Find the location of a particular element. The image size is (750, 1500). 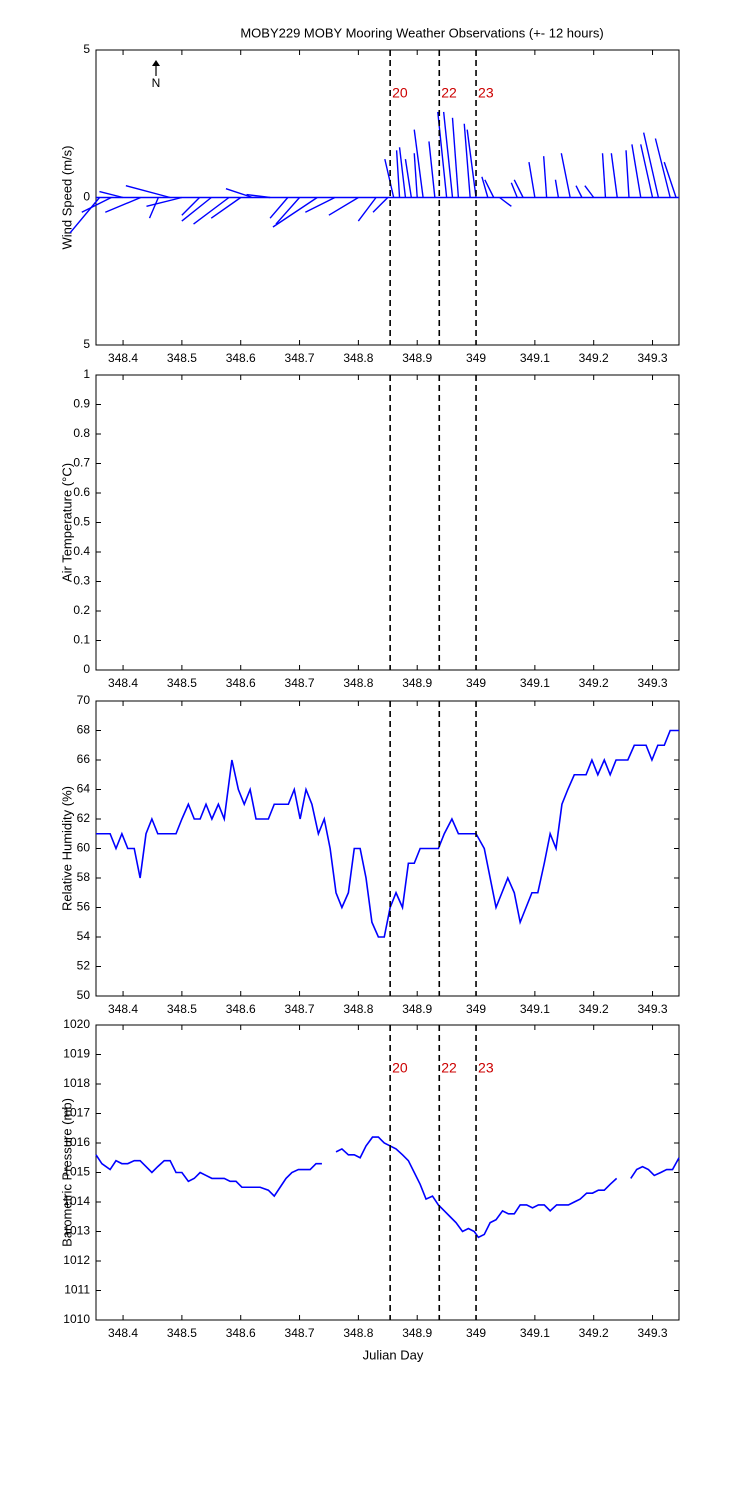

y-tick-label: 1011 is located at coordinates (77, 1290).